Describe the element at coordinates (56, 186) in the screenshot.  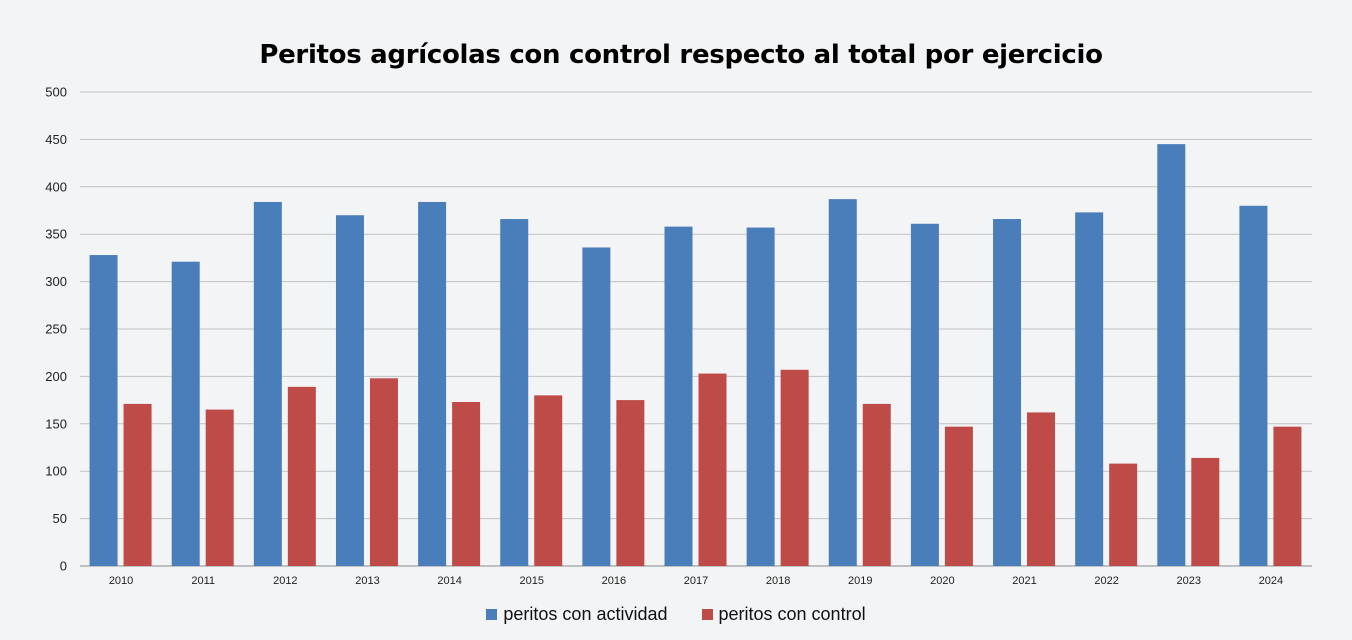
I see `y-tick-label-400: 400` at that location.